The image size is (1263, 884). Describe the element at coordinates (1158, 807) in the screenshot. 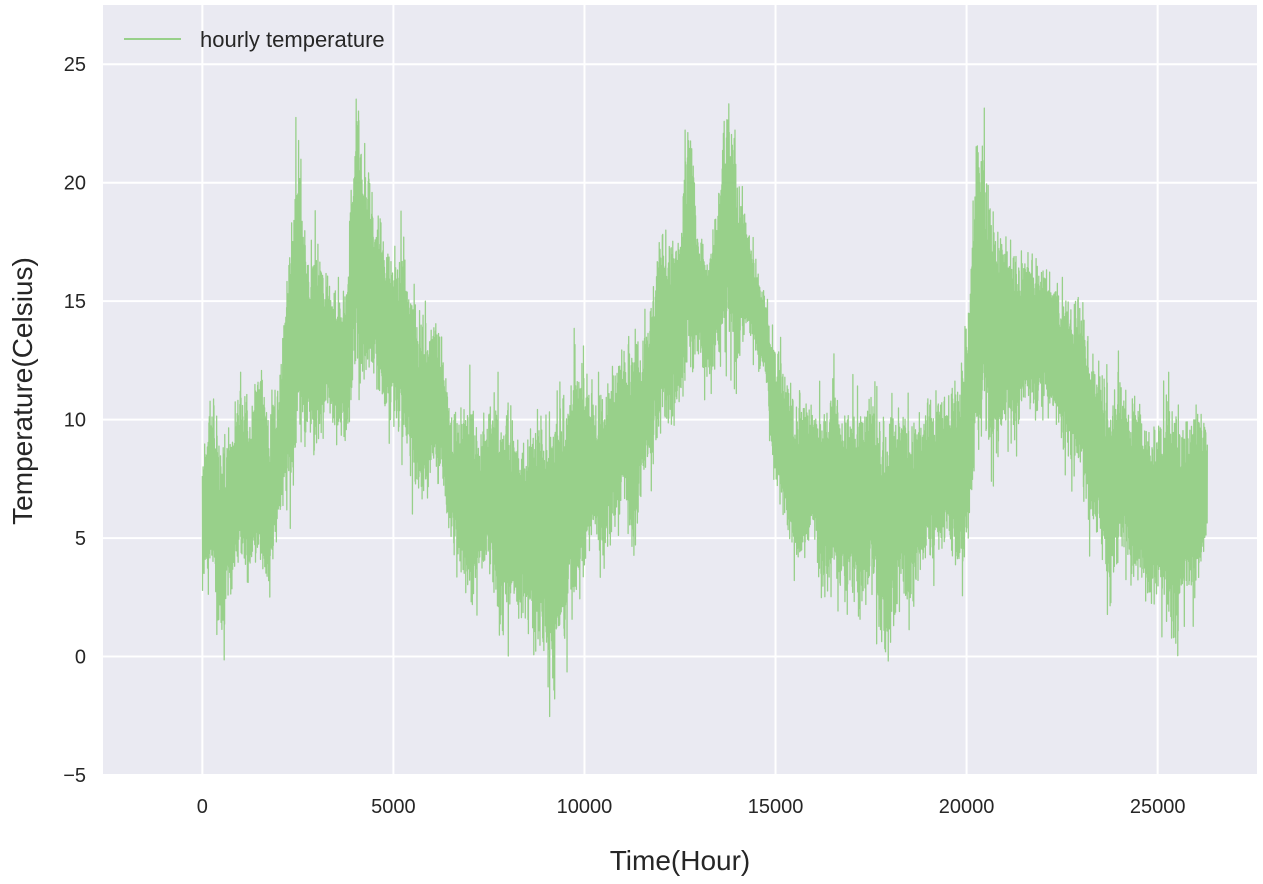

I see `x-tick-label: 25000` at that location.